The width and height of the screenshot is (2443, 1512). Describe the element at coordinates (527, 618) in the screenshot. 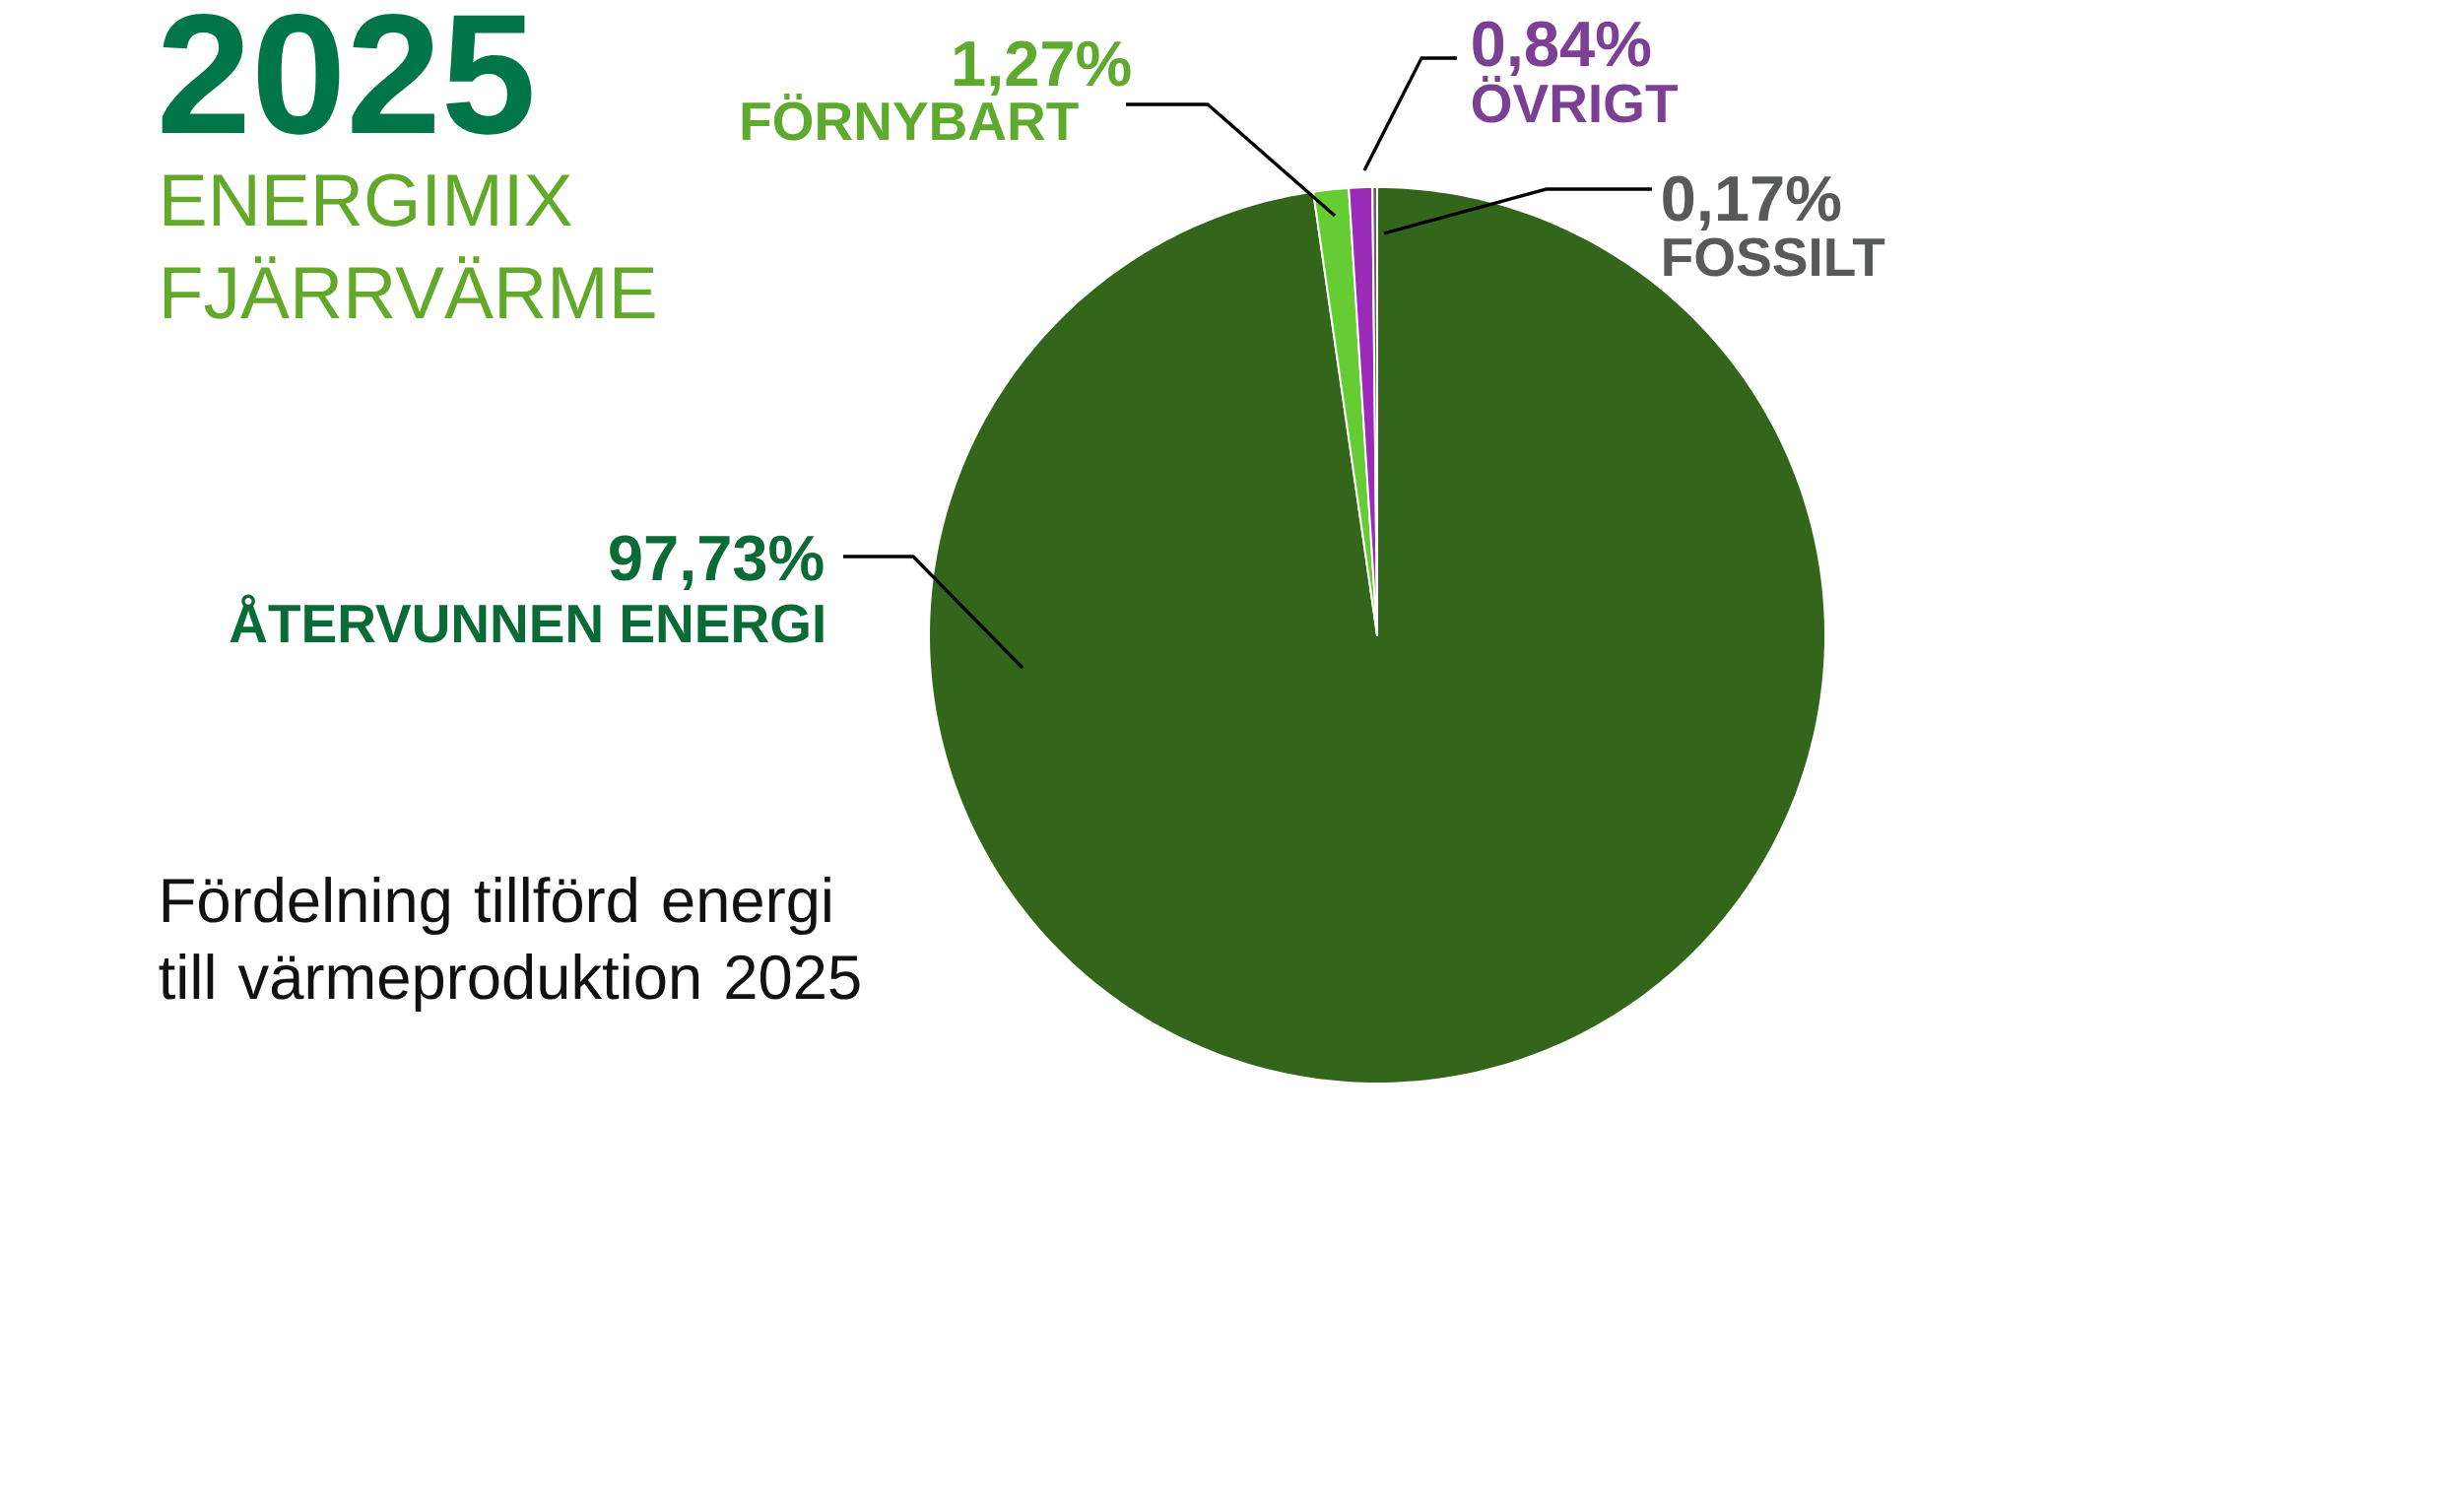

I see `slice-label: ÅTERVUNNEN ENERGI` at that location.